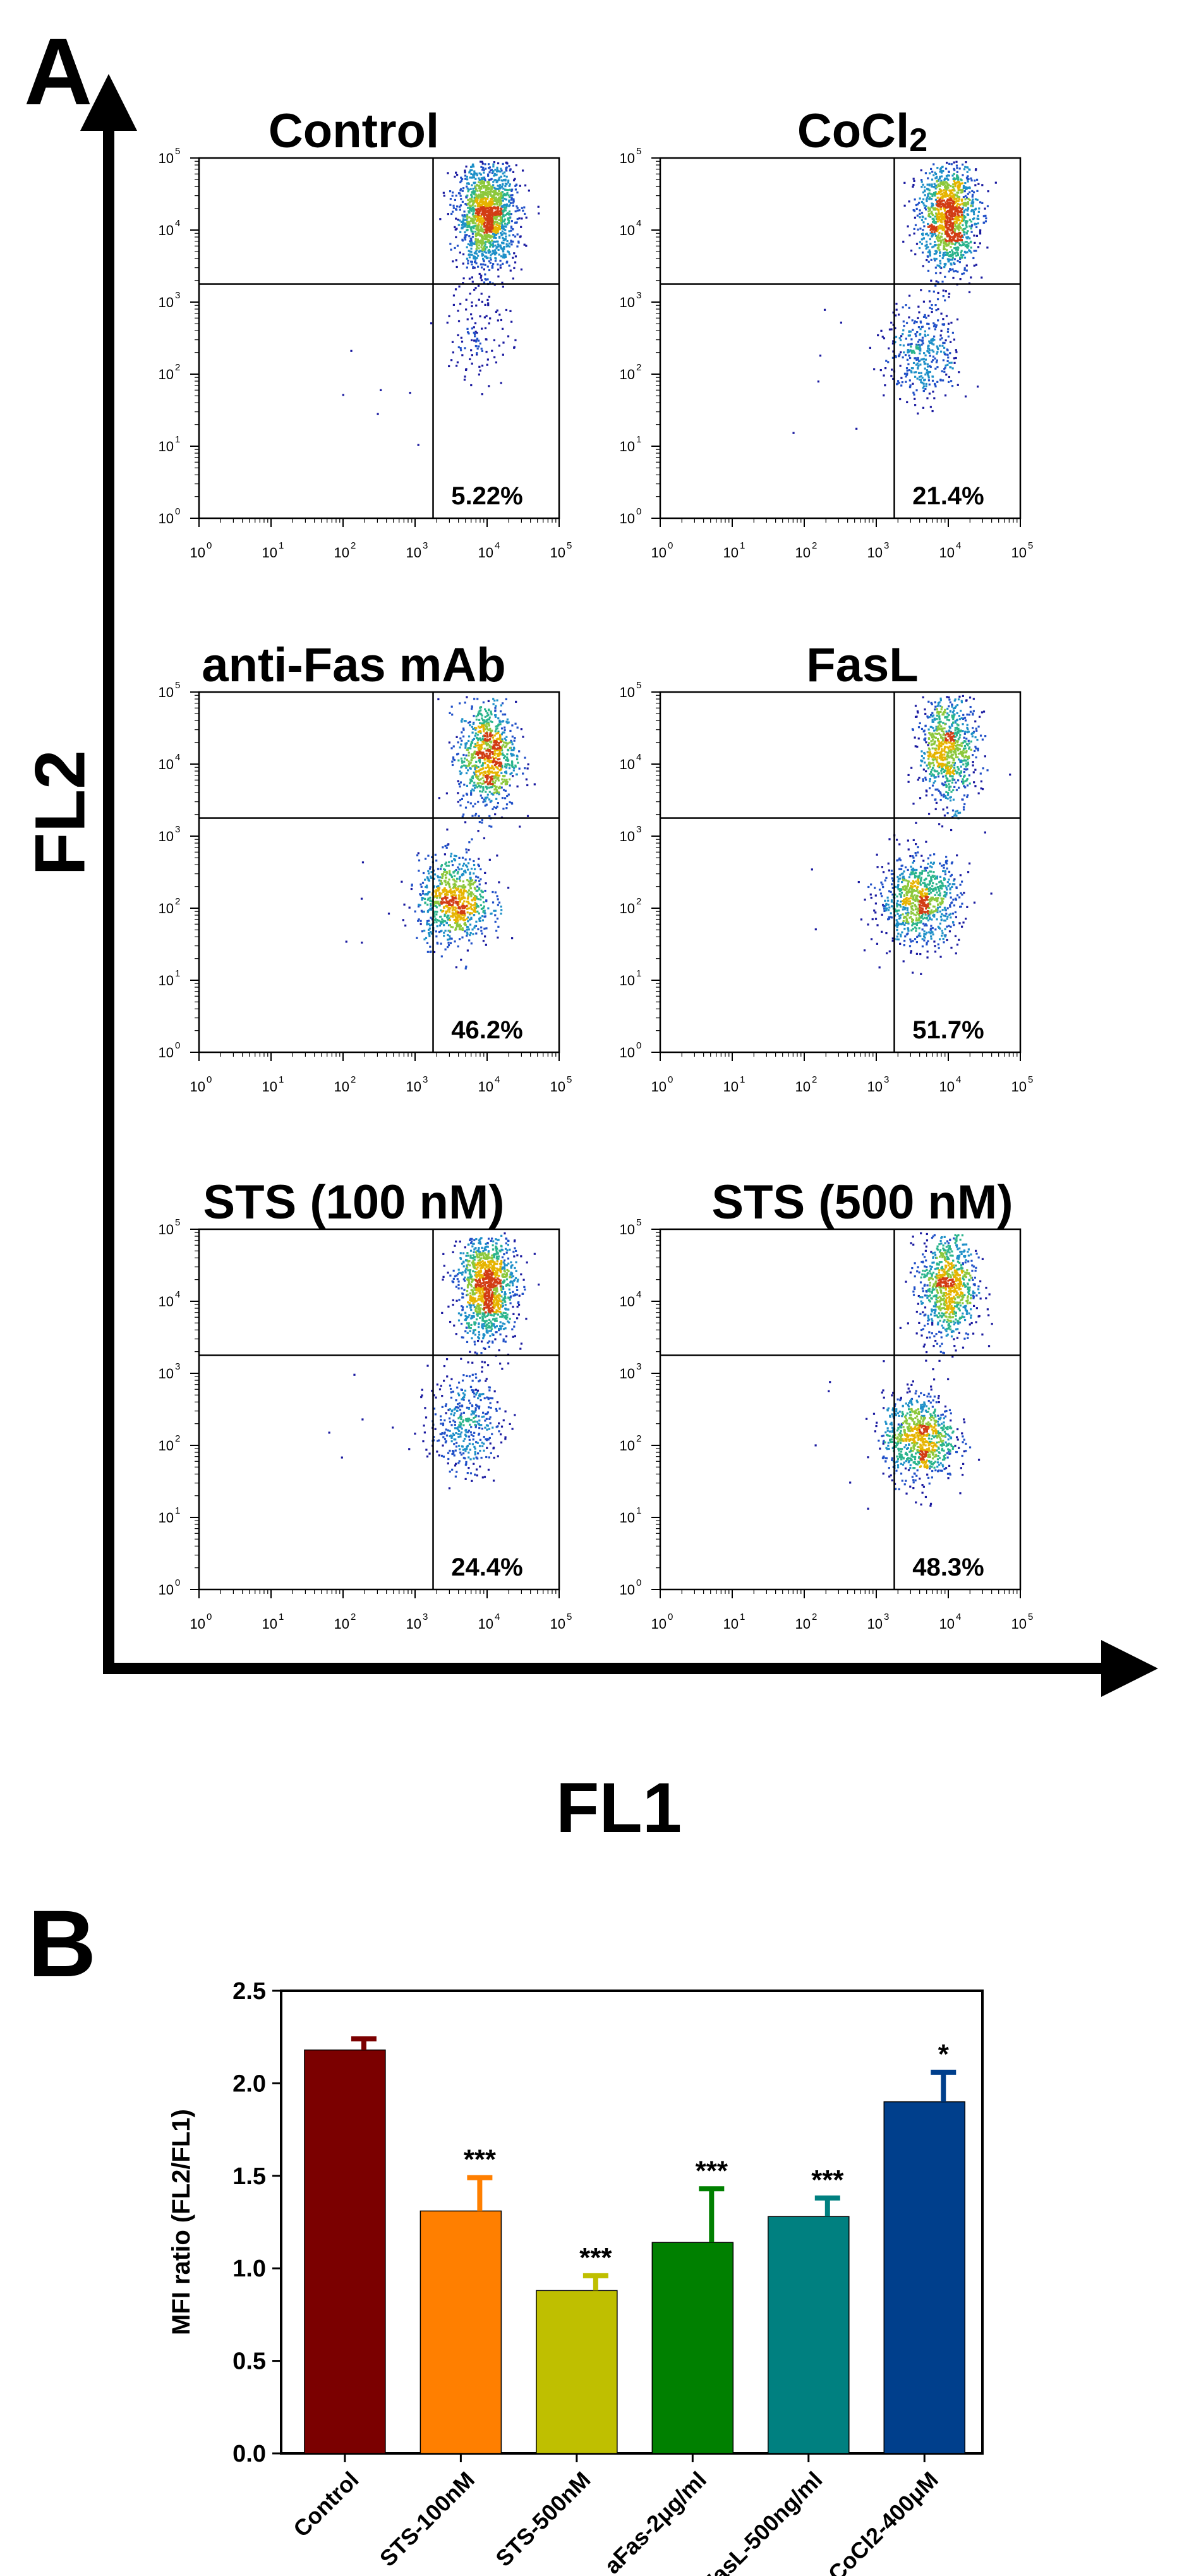  Describe the element at coordinates (803, 553) in the screenshot. I see `x-tick-label-base: 10` at that location.